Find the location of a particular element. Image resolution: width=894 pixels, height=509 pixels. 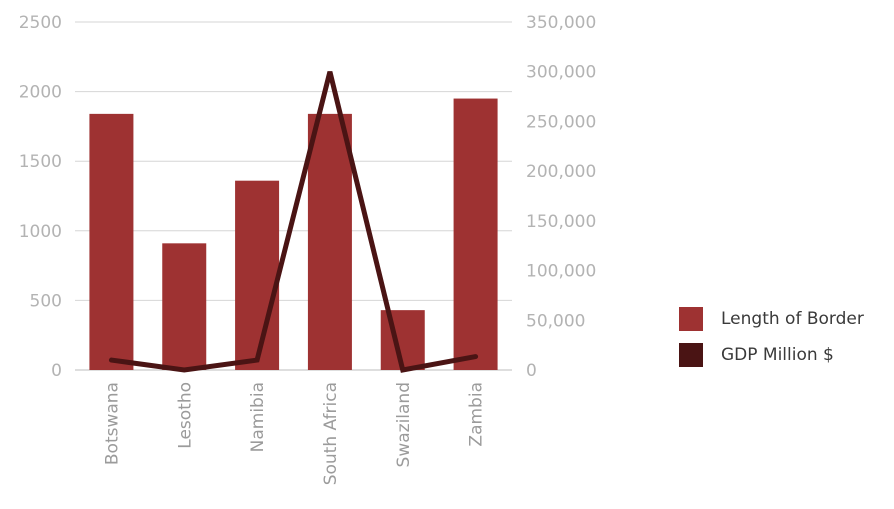

legend: Length of Border GDP Million $ is located at coordinates (771, 343).